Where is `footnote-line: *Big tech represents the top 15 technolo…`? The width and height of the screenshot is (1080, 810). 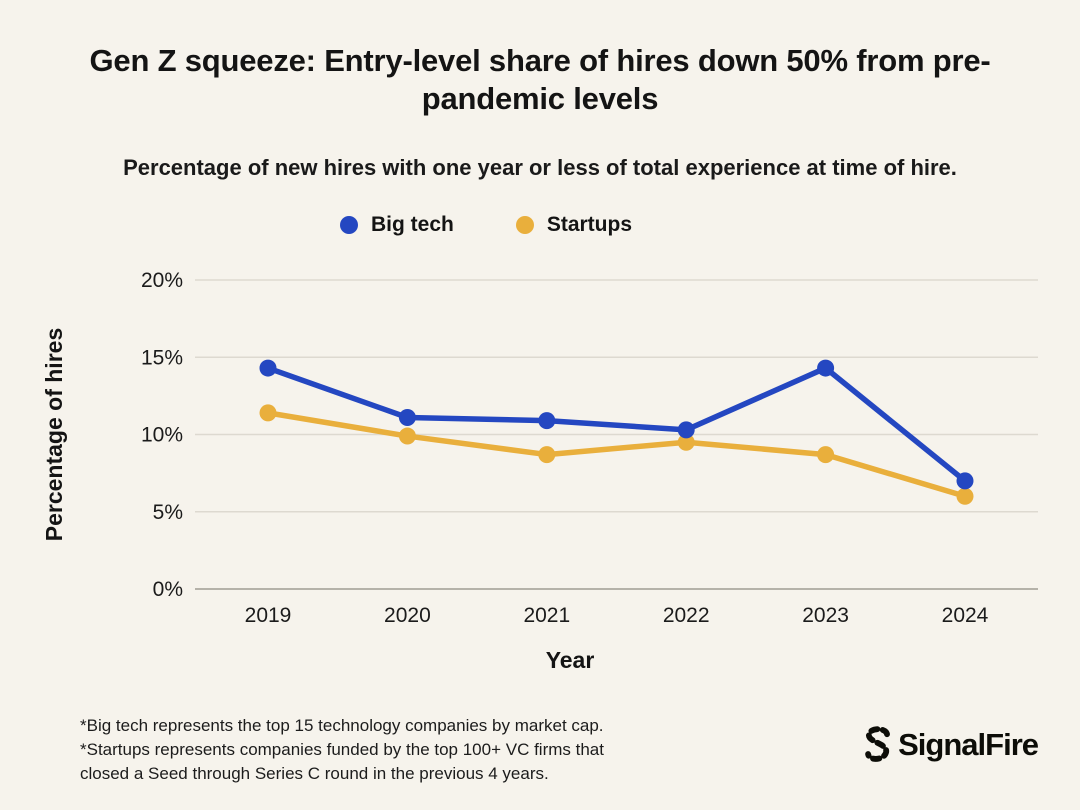
footnote-line: *Big tech represents the top 15 technolo… is located at coordinates (342, 725).